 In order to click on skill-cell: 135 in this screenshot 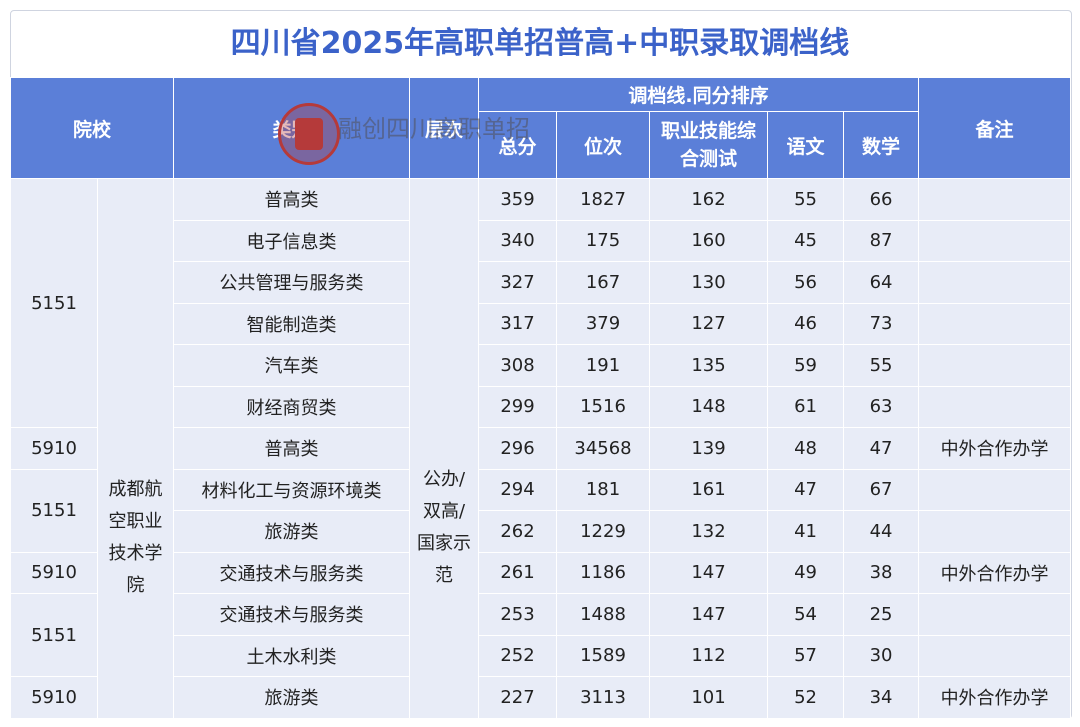, I will do `click(709, 365)`.